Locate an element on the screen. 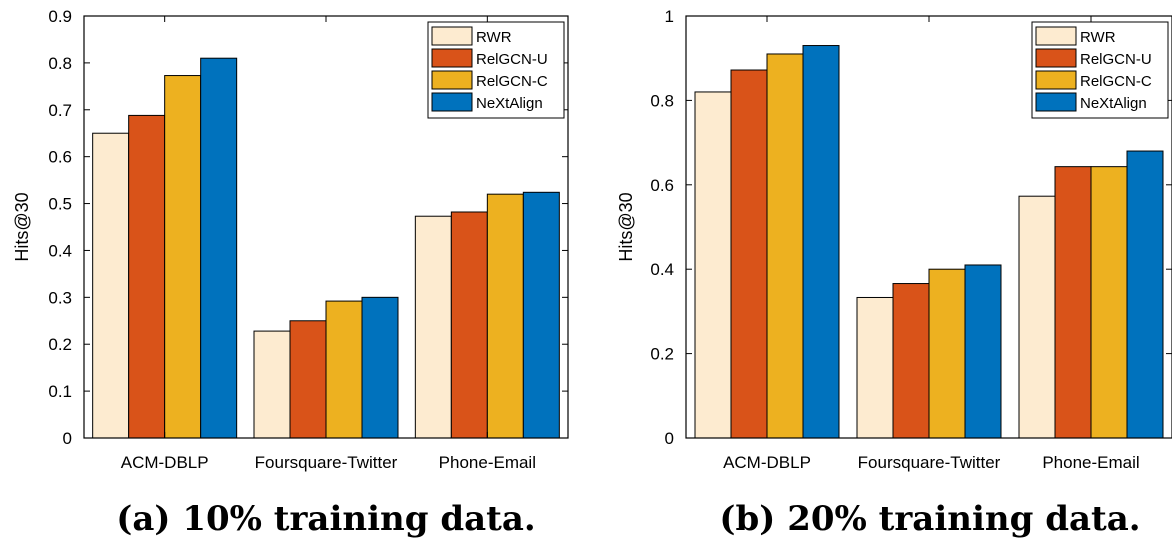  y-tick-label: 1 is located at coordinates (669, 16).